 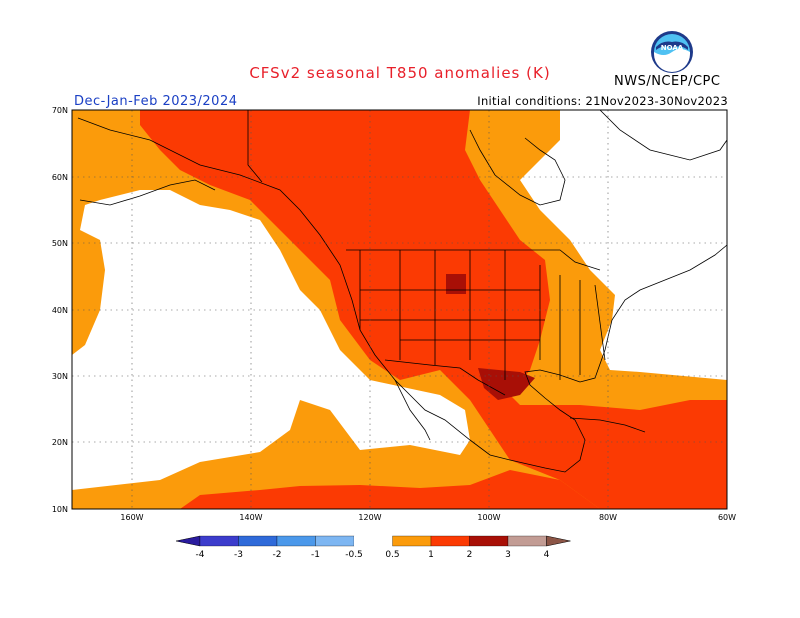 What do you see at coordinates (156, 101) in the screenshot?
I see `season-label: Dec-Jan-Feb 2023/2024` at bounding box center [156, 101].